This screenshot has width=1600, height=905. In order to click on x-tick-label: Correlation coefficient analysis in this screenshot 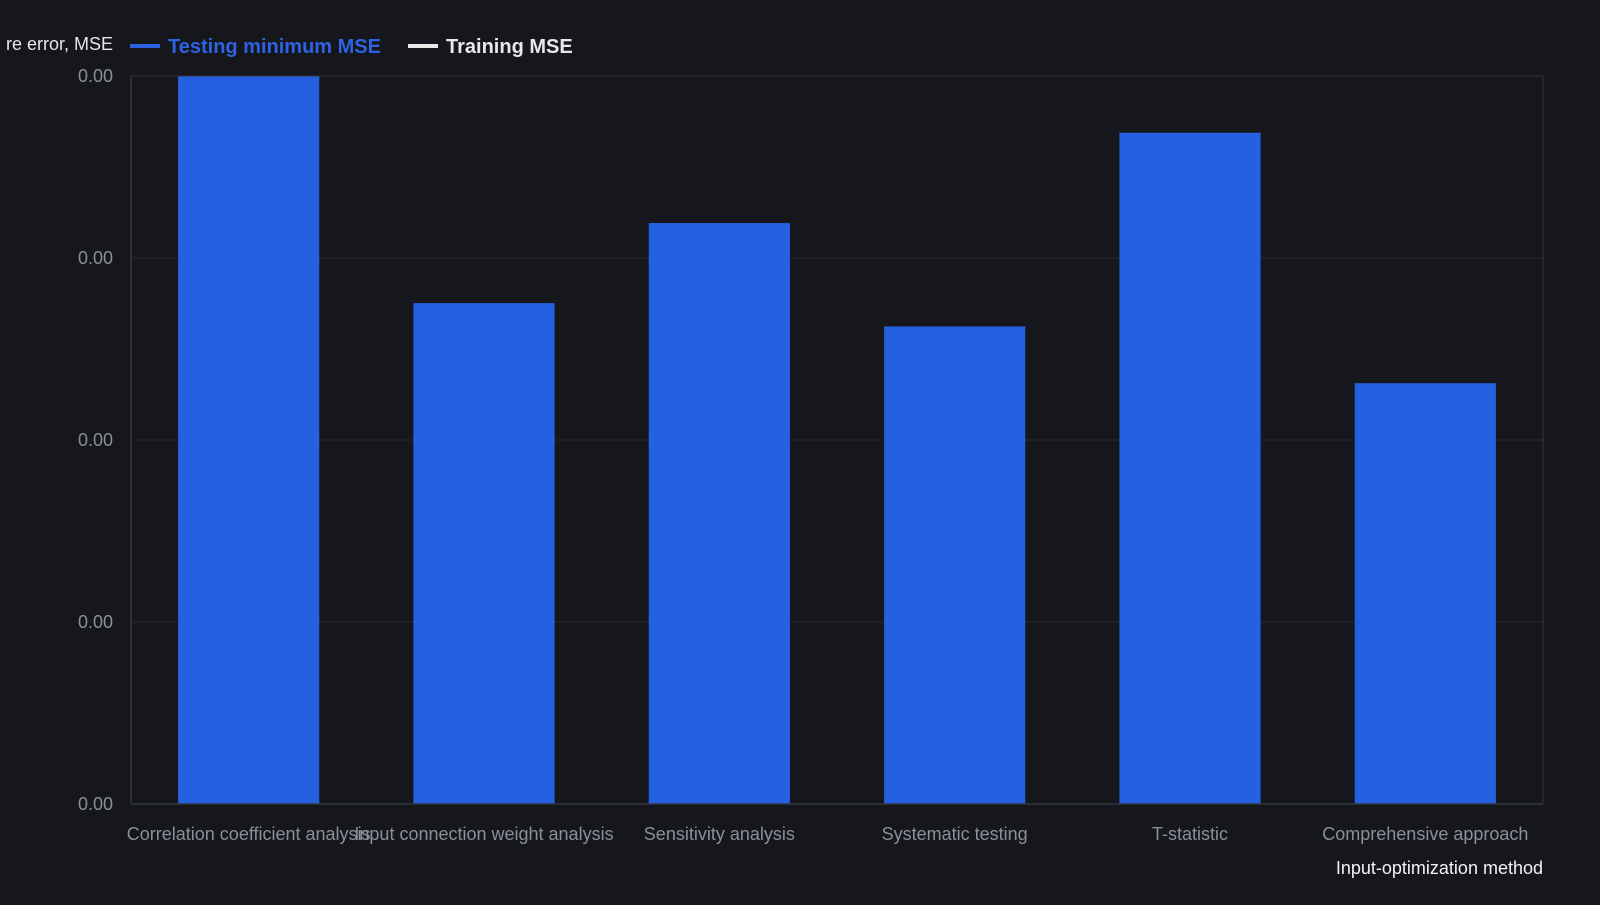, I will do `click(249, 834)`.